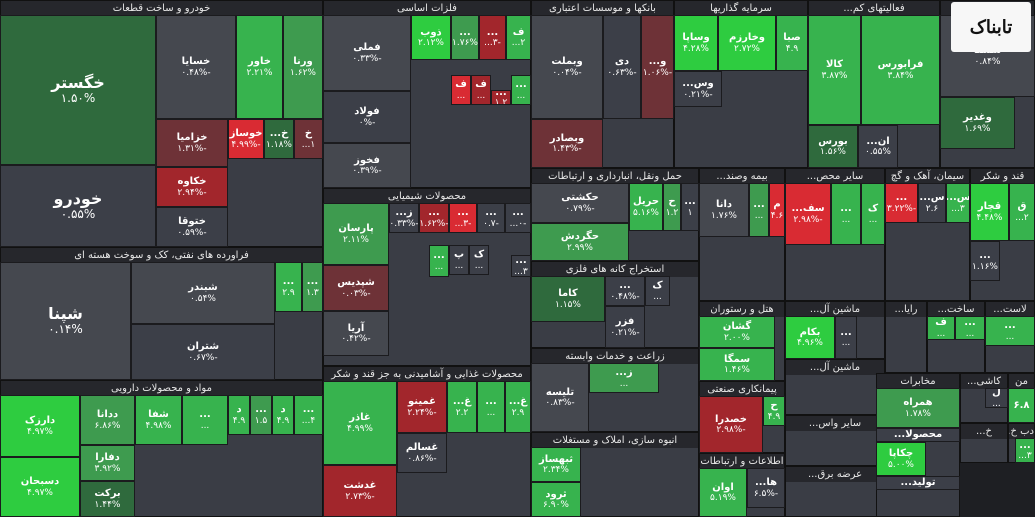 The image size is (1035, 517). I want to click on stock-tile: بکام ۴.۹۶%, so click(810, 337).